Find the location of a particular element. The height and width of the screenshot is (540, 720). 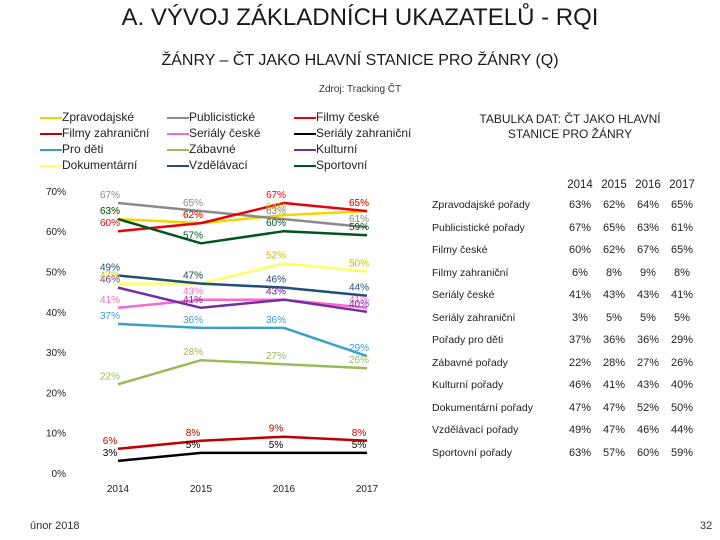

row-label: Kulturní pořady is located at coordinates (468, 385).